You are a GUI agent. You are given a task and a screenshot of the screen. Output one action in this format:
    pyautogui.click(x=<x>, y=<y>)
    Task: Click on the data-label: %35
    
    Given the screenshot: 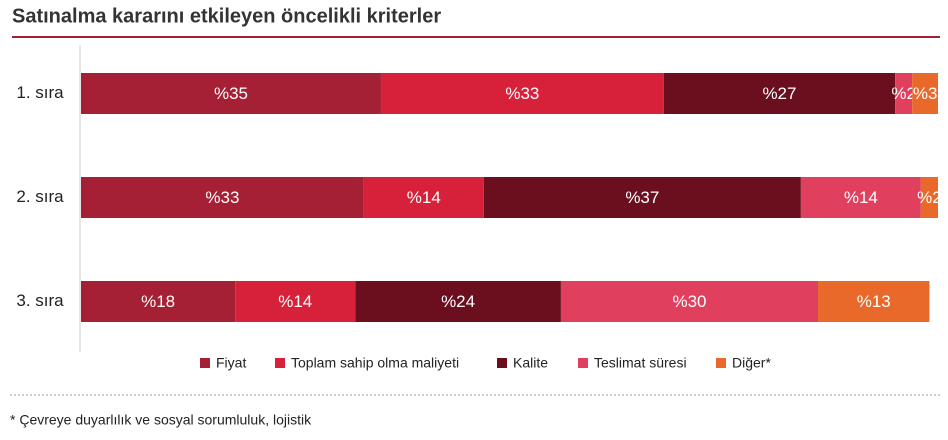 What is the action you would take?
    pyautogui.click(x=231, y=93)
    